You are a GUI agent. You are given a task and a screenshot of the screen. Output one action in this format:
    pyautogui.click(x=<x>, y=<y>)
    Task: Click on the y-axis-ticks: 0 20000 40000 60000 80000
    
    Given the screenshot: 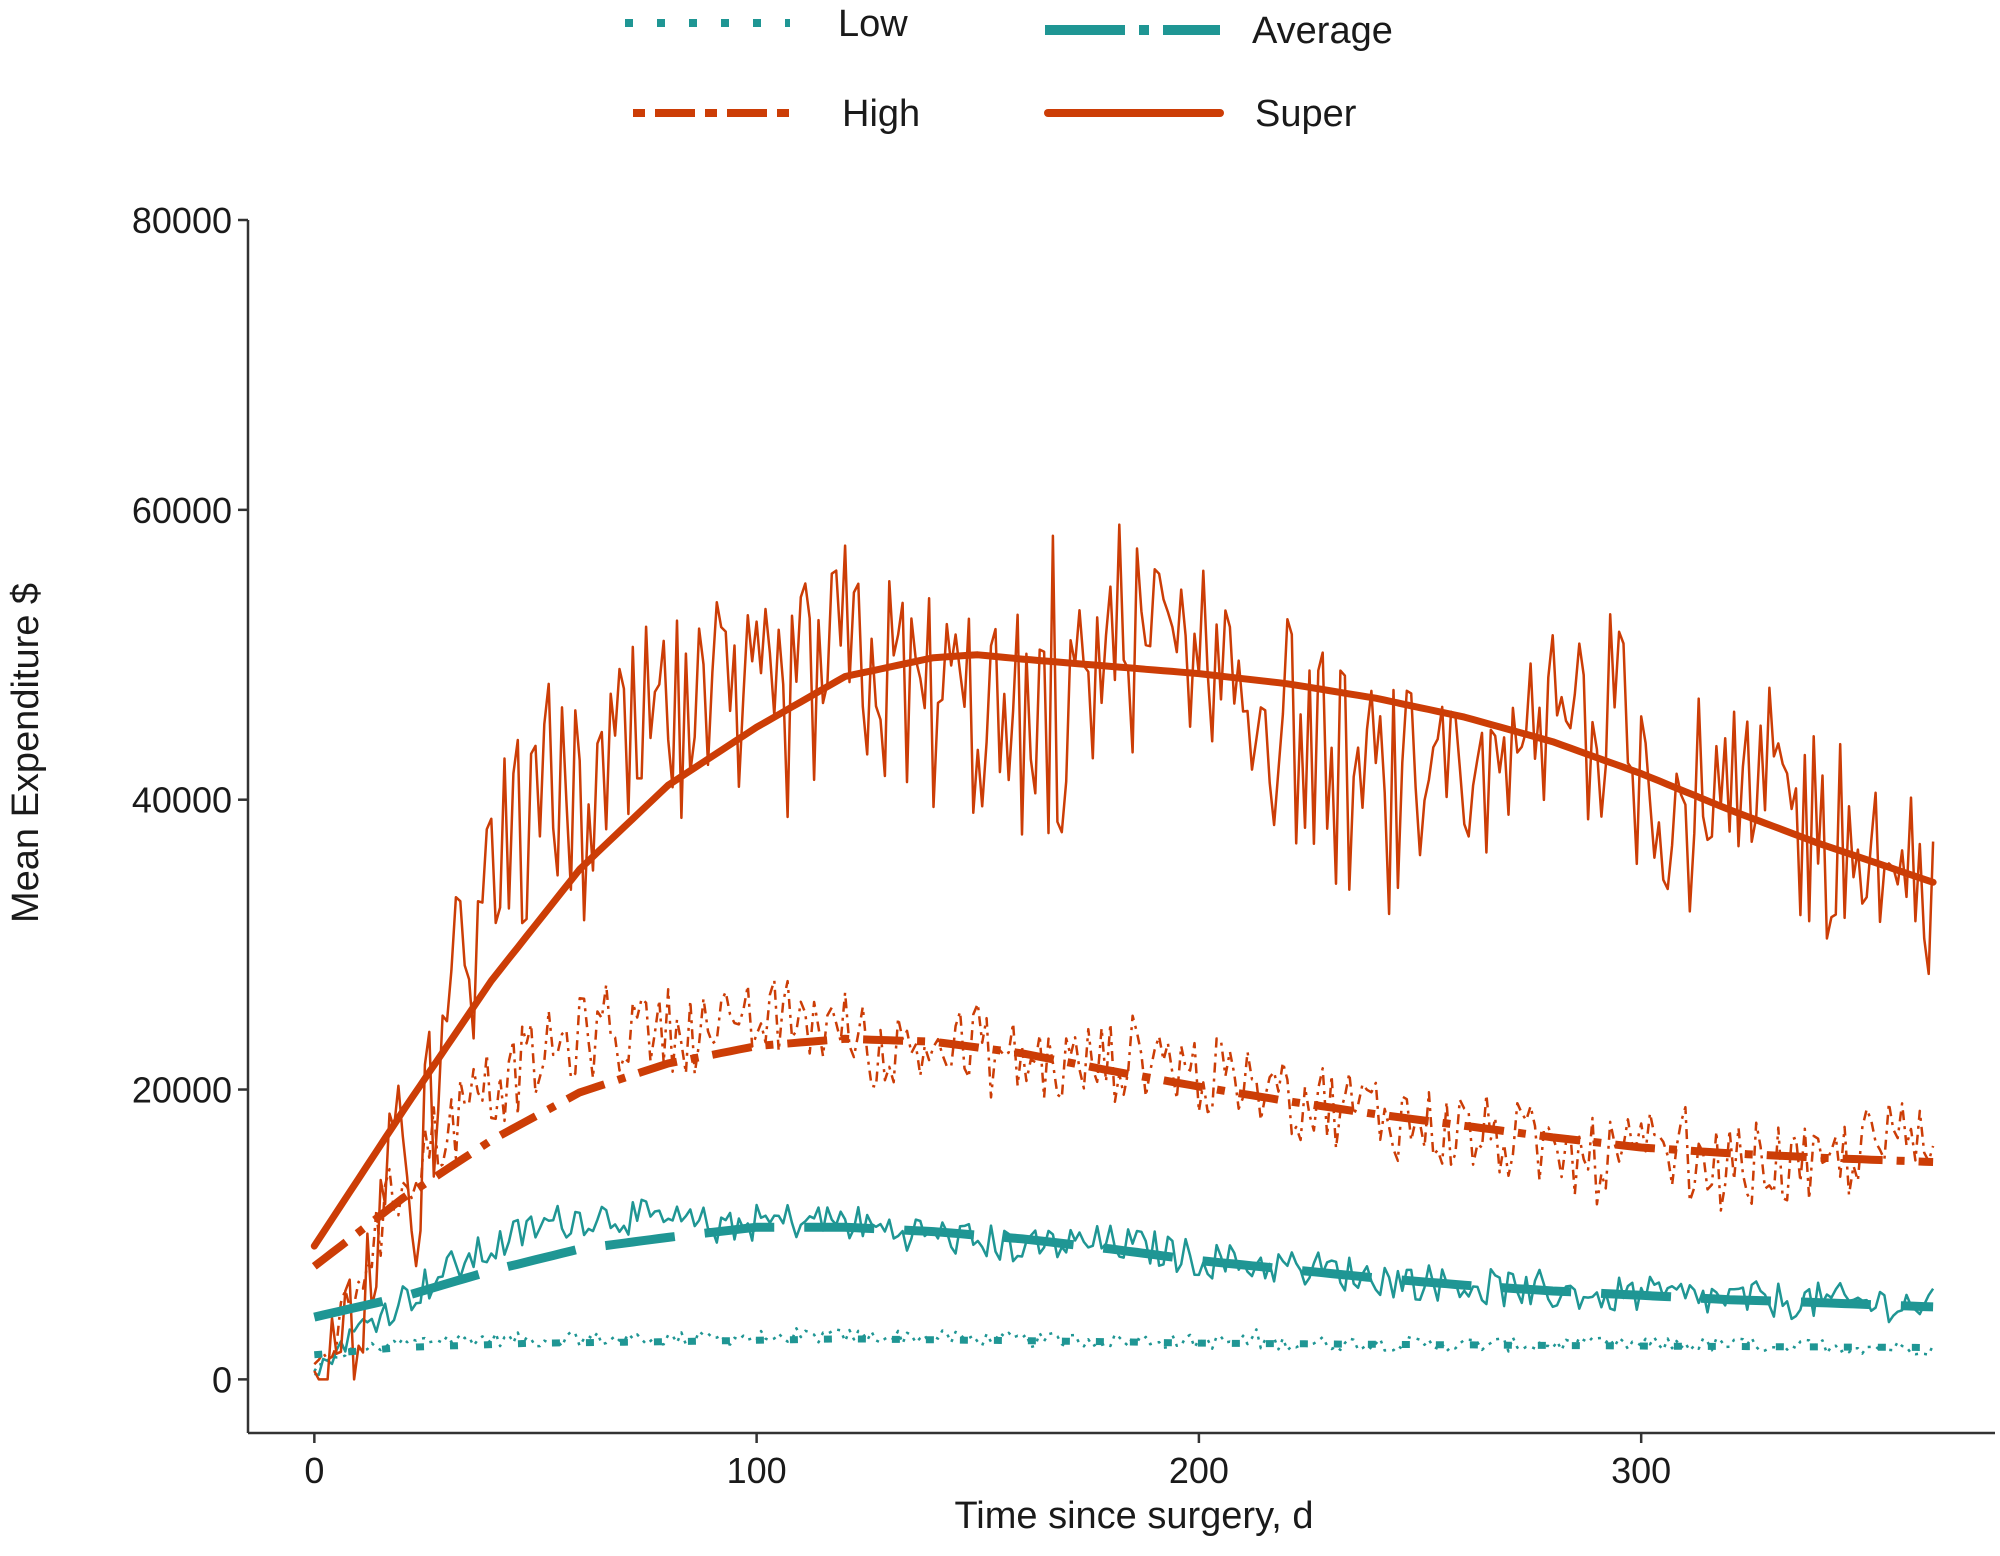 What is the action you would take?
    pyautogui.click(x=190, y=800)
    